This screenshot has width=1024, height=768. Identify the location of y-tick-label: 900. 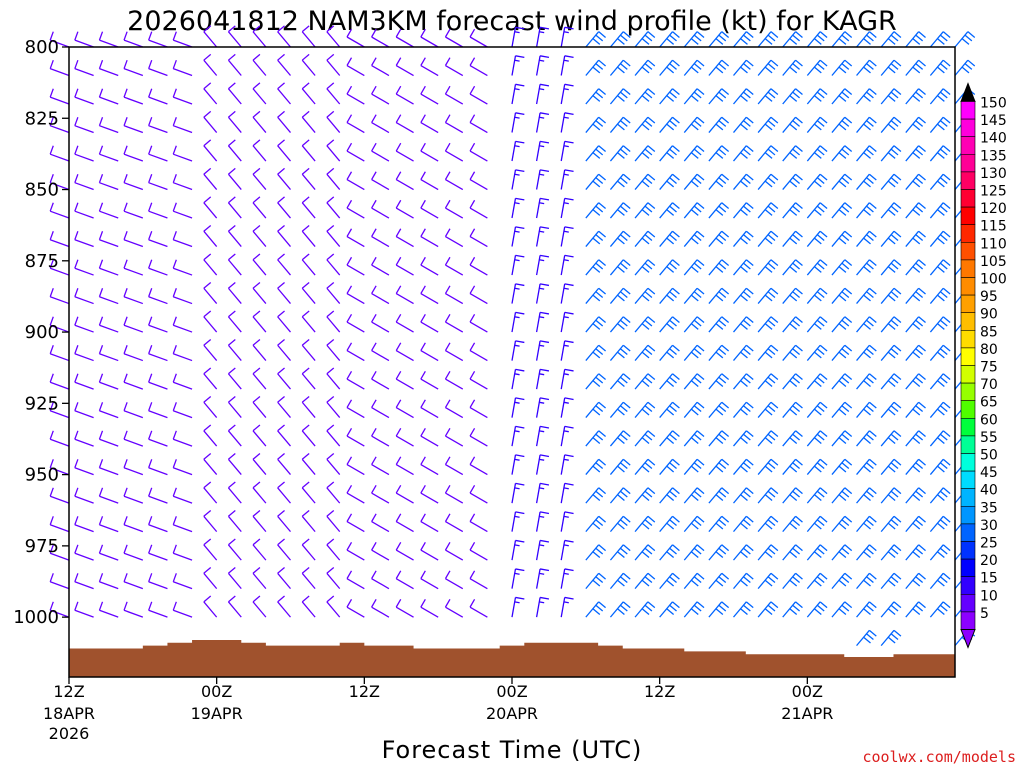
(42, 332).